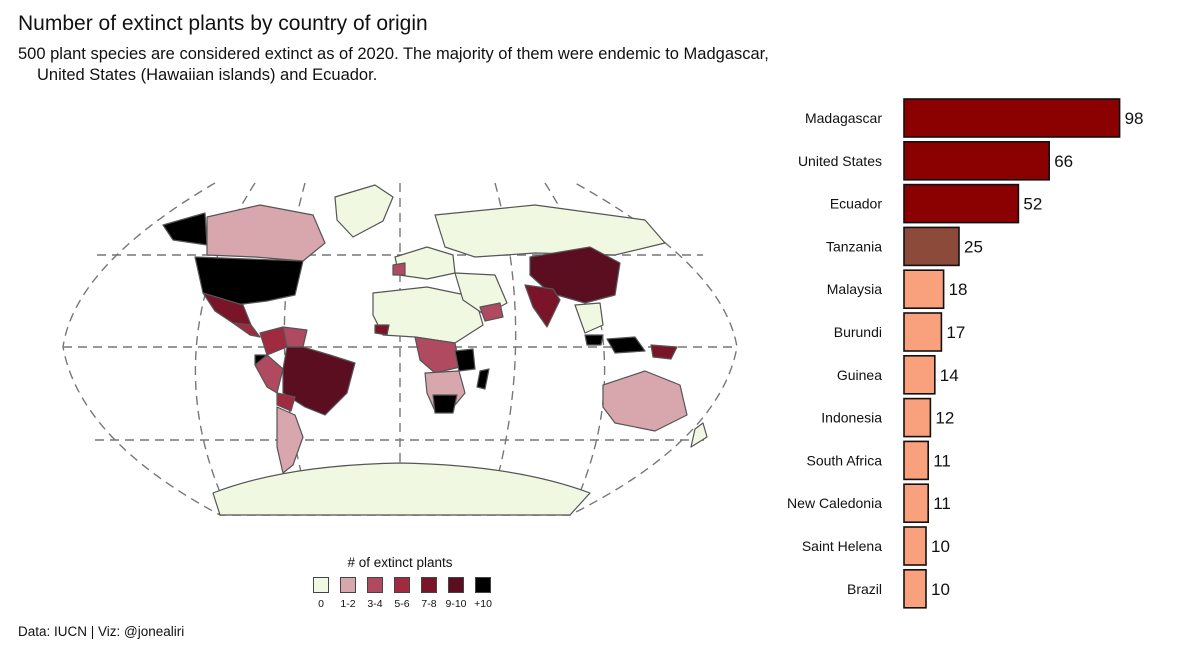  What do you see at coordinates (664, 352) in the screenshot?
I see `country-papua` at bounding box center [664, 352].